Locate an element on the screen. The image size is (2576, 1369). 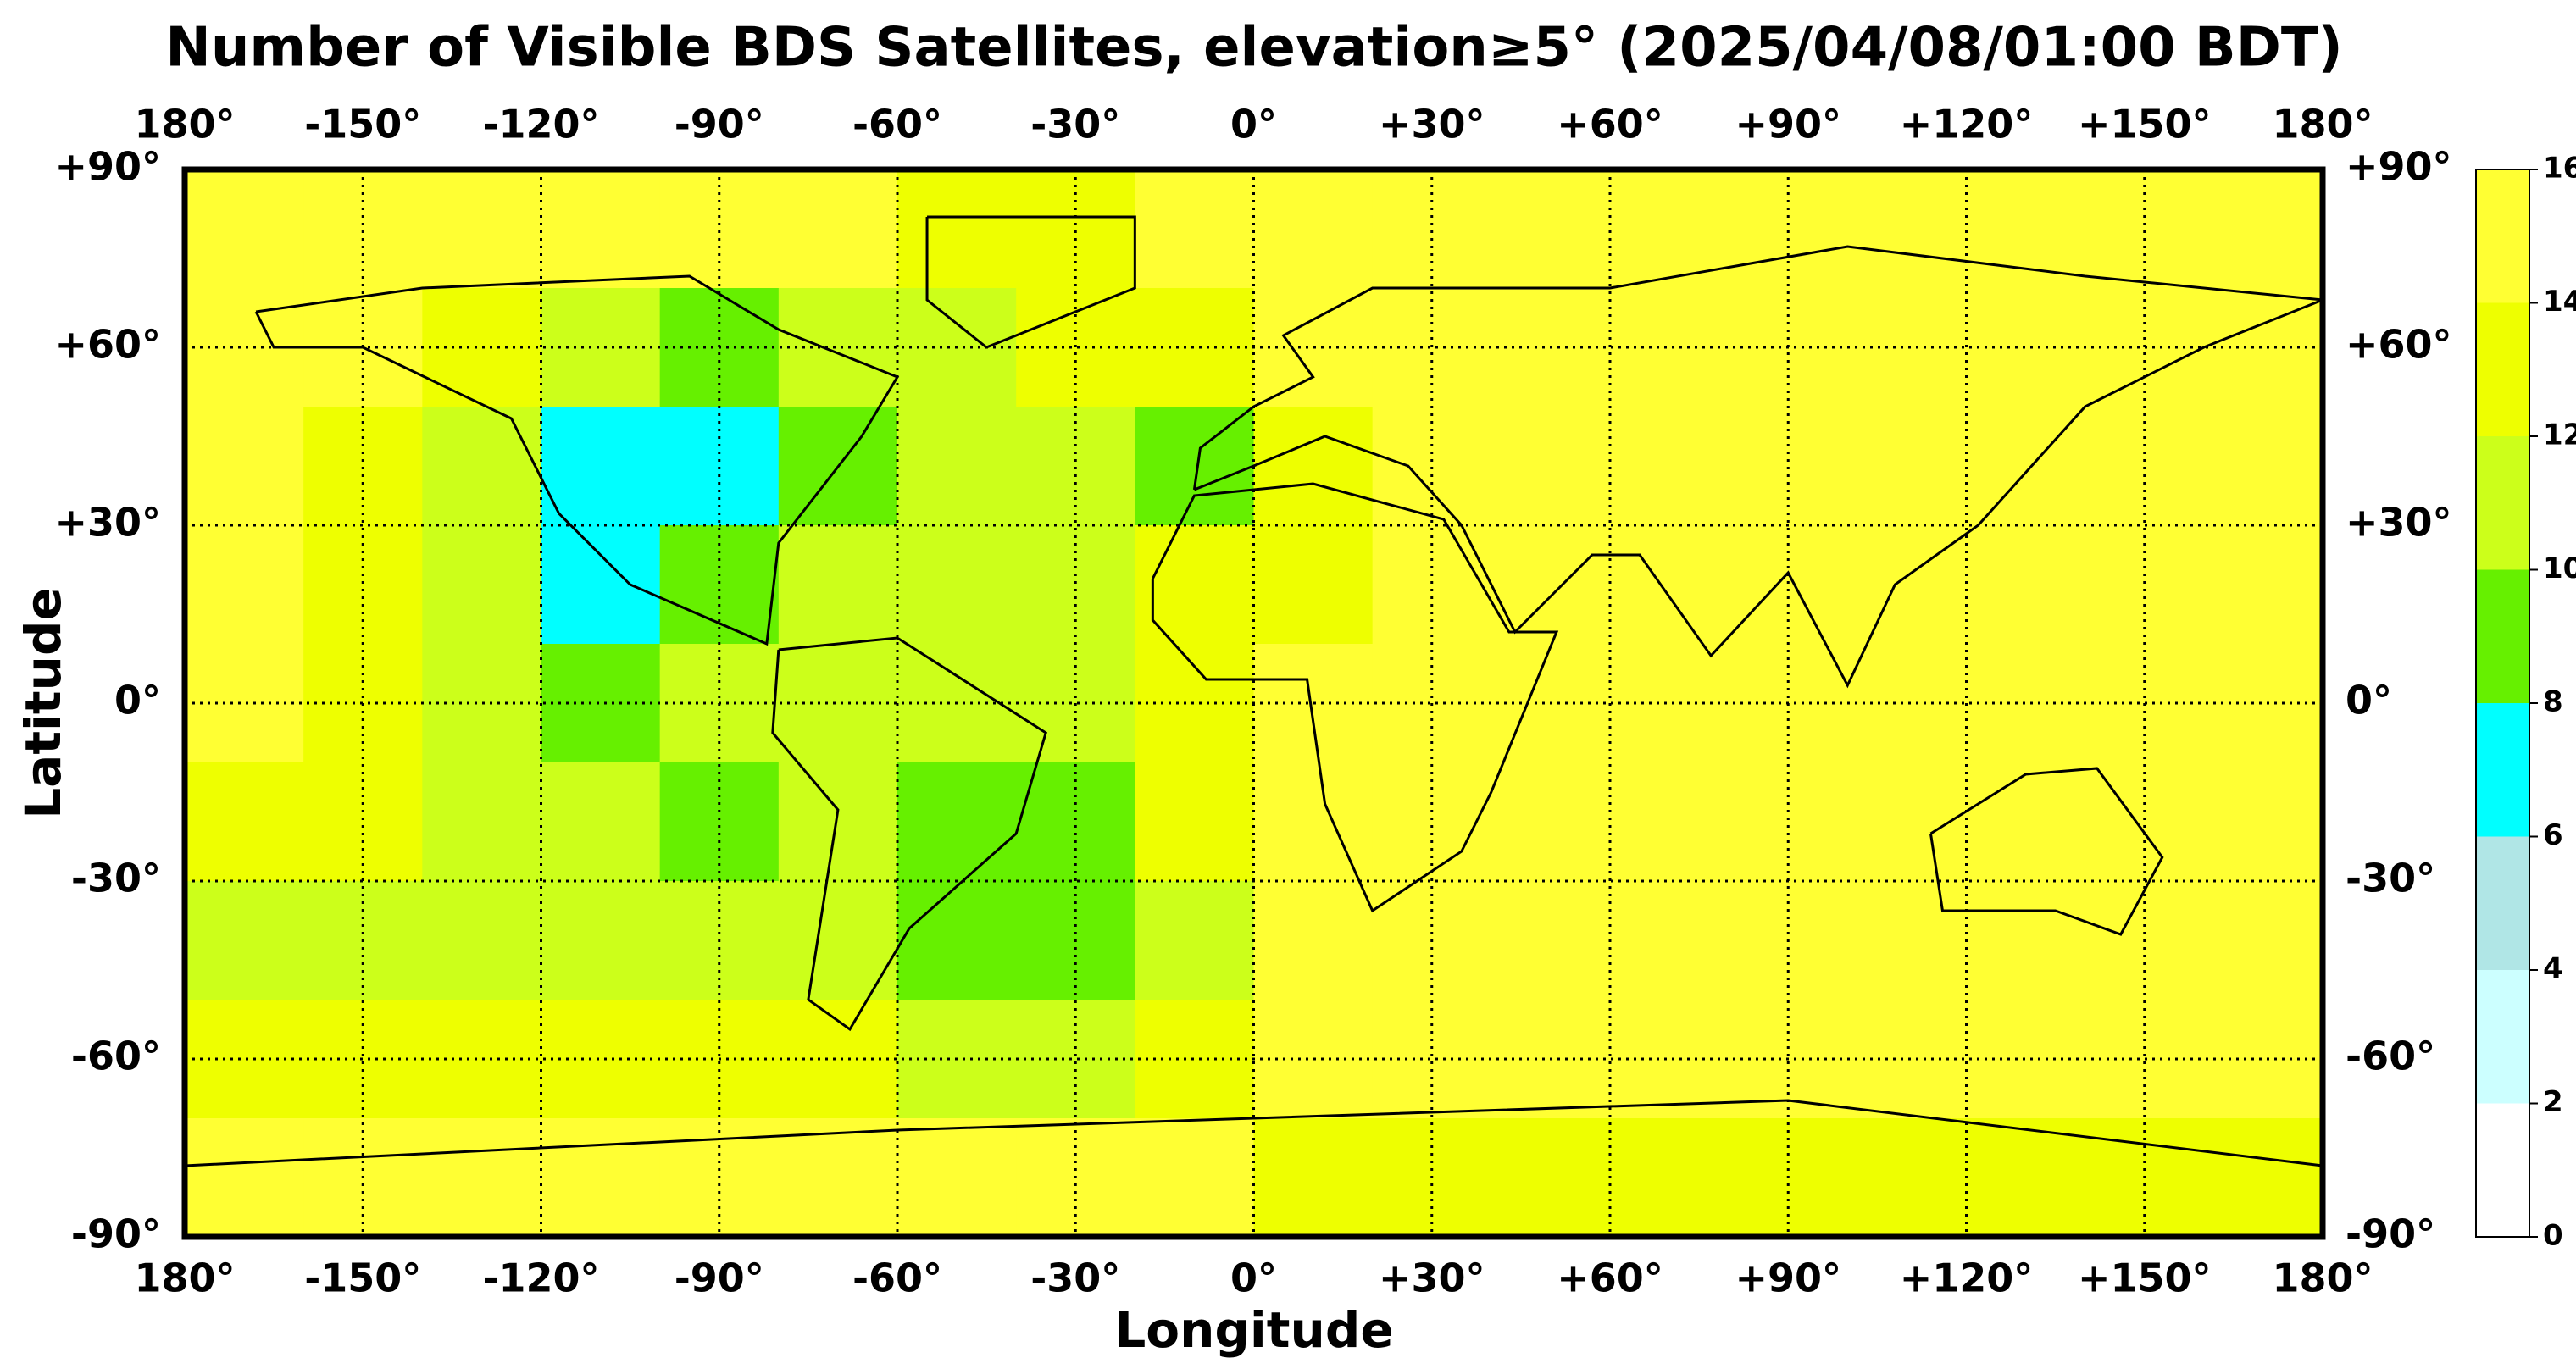
colorbar-tick-label: 0 is located at coordinates (2553, 1236).